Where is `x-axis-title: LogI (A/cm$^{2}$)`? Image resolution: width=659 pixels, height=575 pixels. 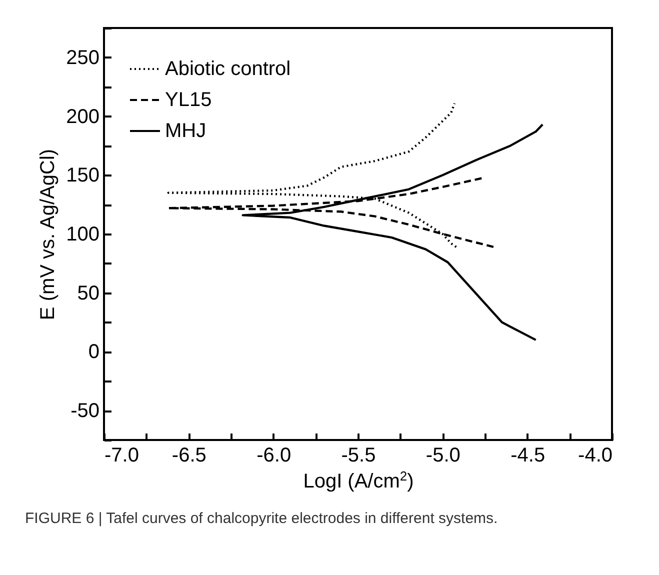
x-axis-title: LogI (A/cm$^{2}$) is located at coordinates (358, 480).